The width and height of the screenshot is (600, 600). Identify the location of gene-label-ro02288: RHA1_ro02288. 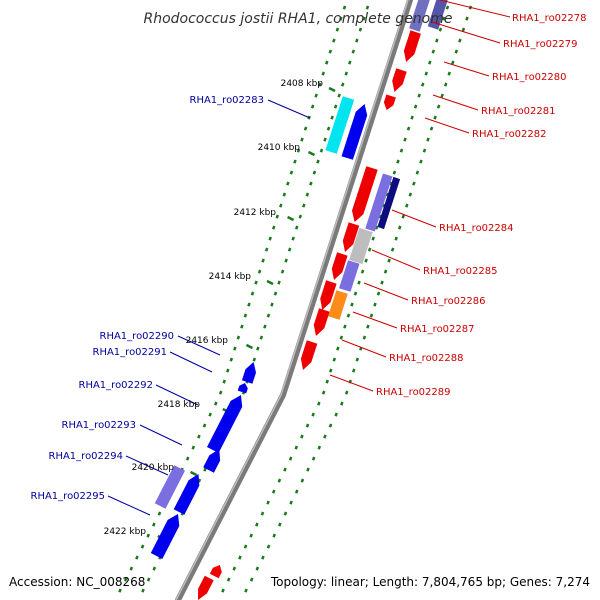
(426, 358).